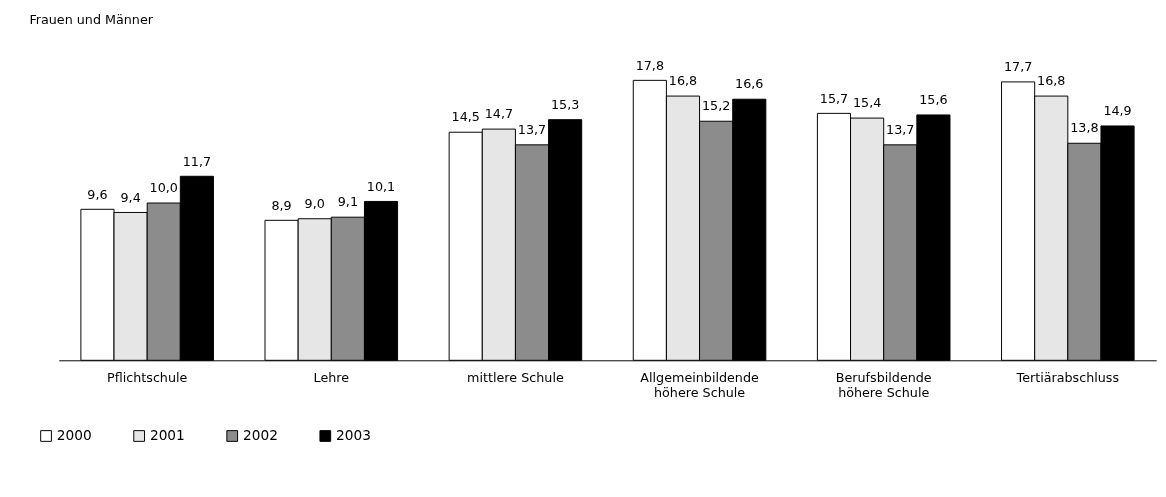 This screenshot has width=1166, height=497. Describe the element at coordinates (97, 194) in the screenshot. I see `data-label: 9,6` at that location.